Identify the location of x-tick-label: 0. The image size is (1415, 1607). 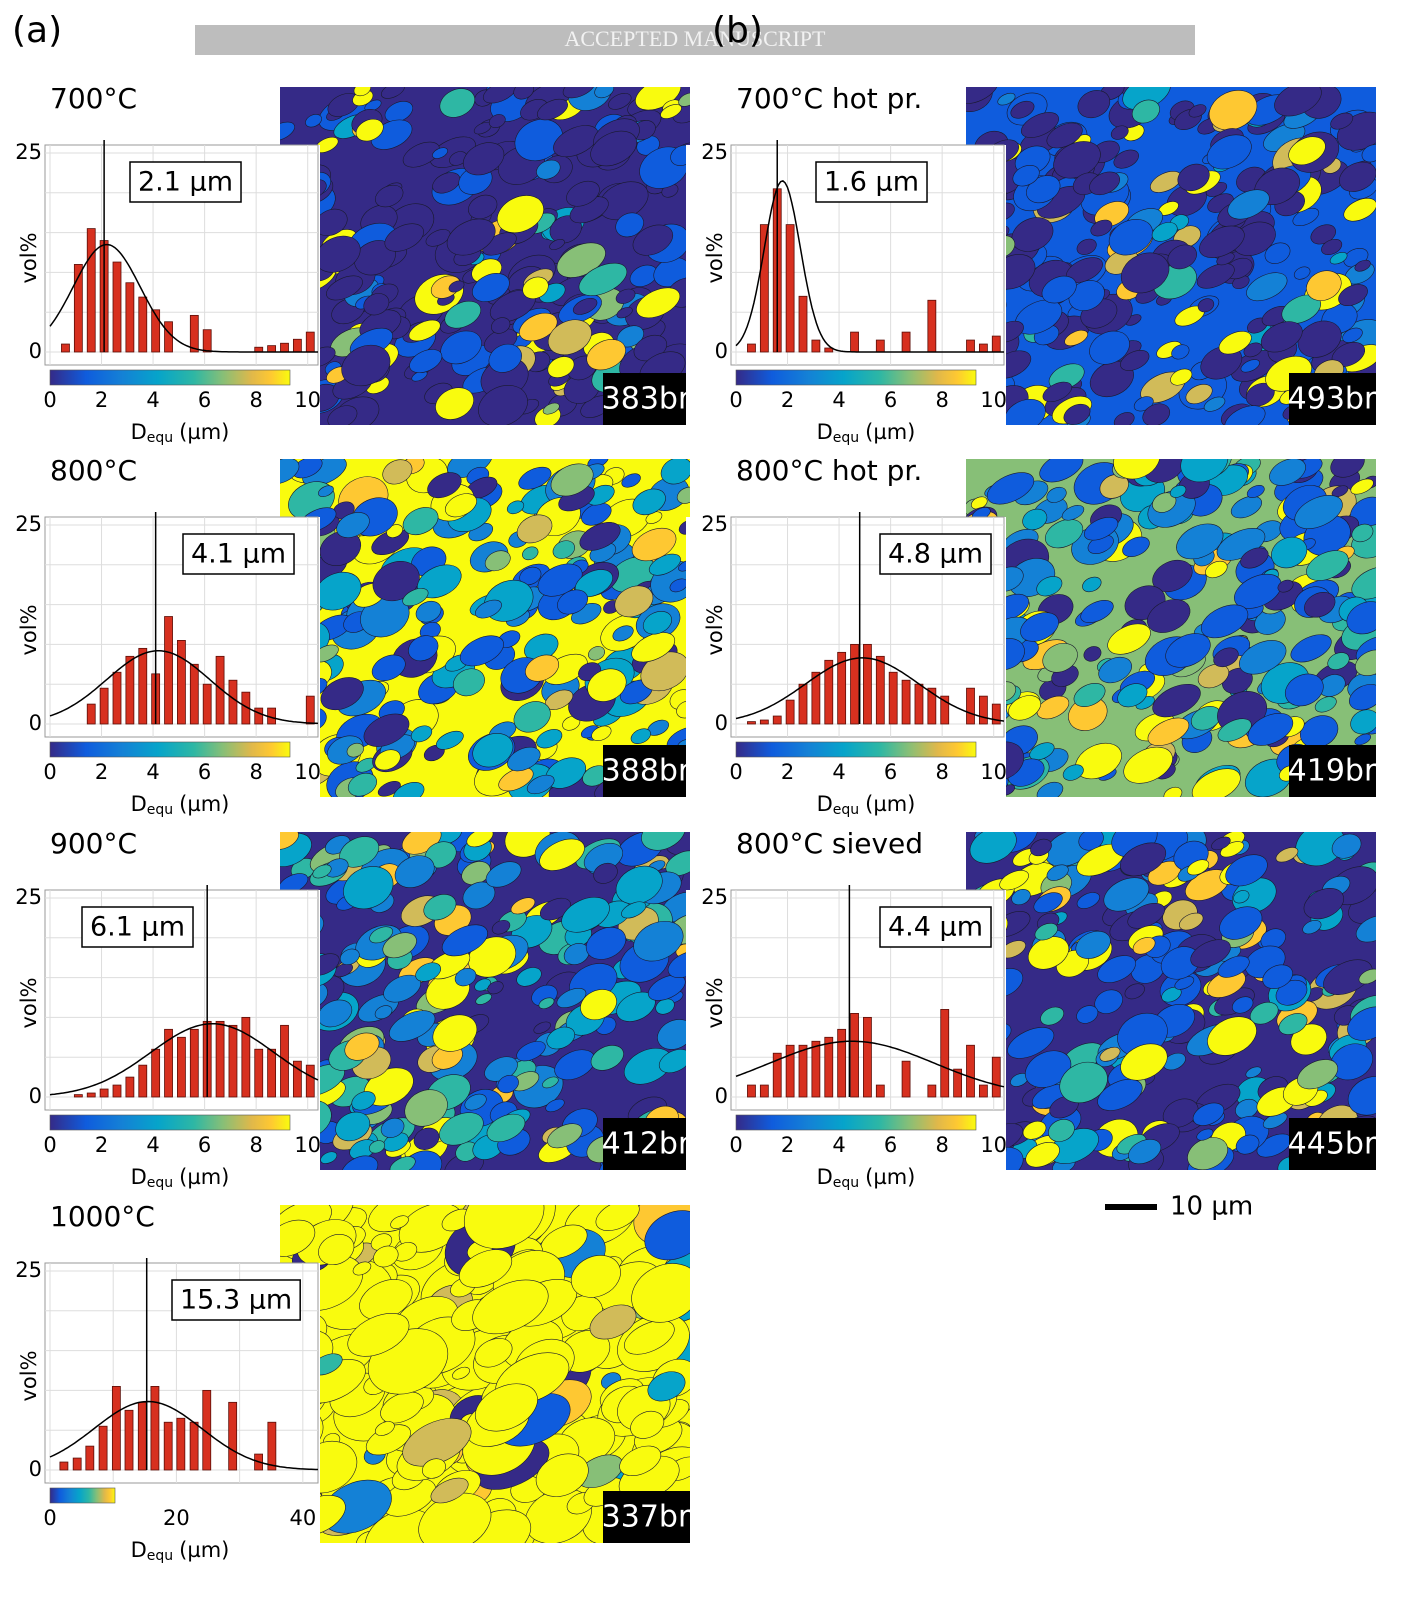
(735, 1145).